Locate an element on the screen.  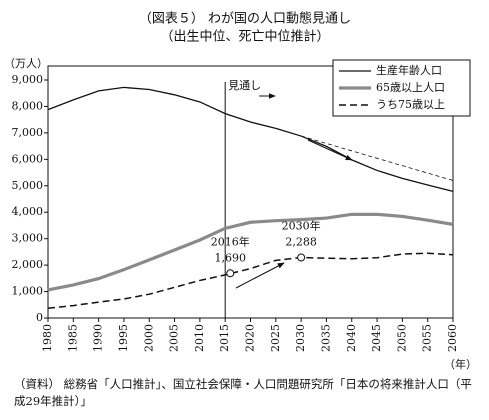
x-tick-label: 2060 is located at coordinates (452, 338).